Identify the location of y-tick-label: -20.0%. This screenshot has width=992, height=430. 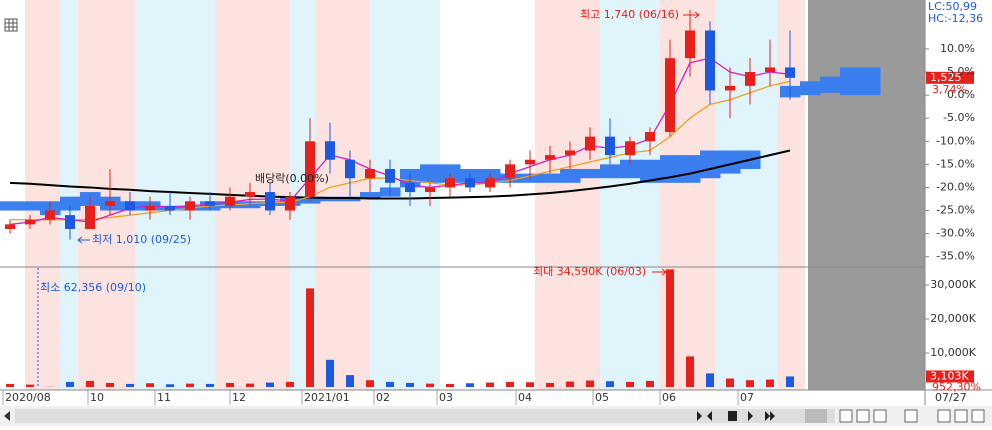
(955, 186).